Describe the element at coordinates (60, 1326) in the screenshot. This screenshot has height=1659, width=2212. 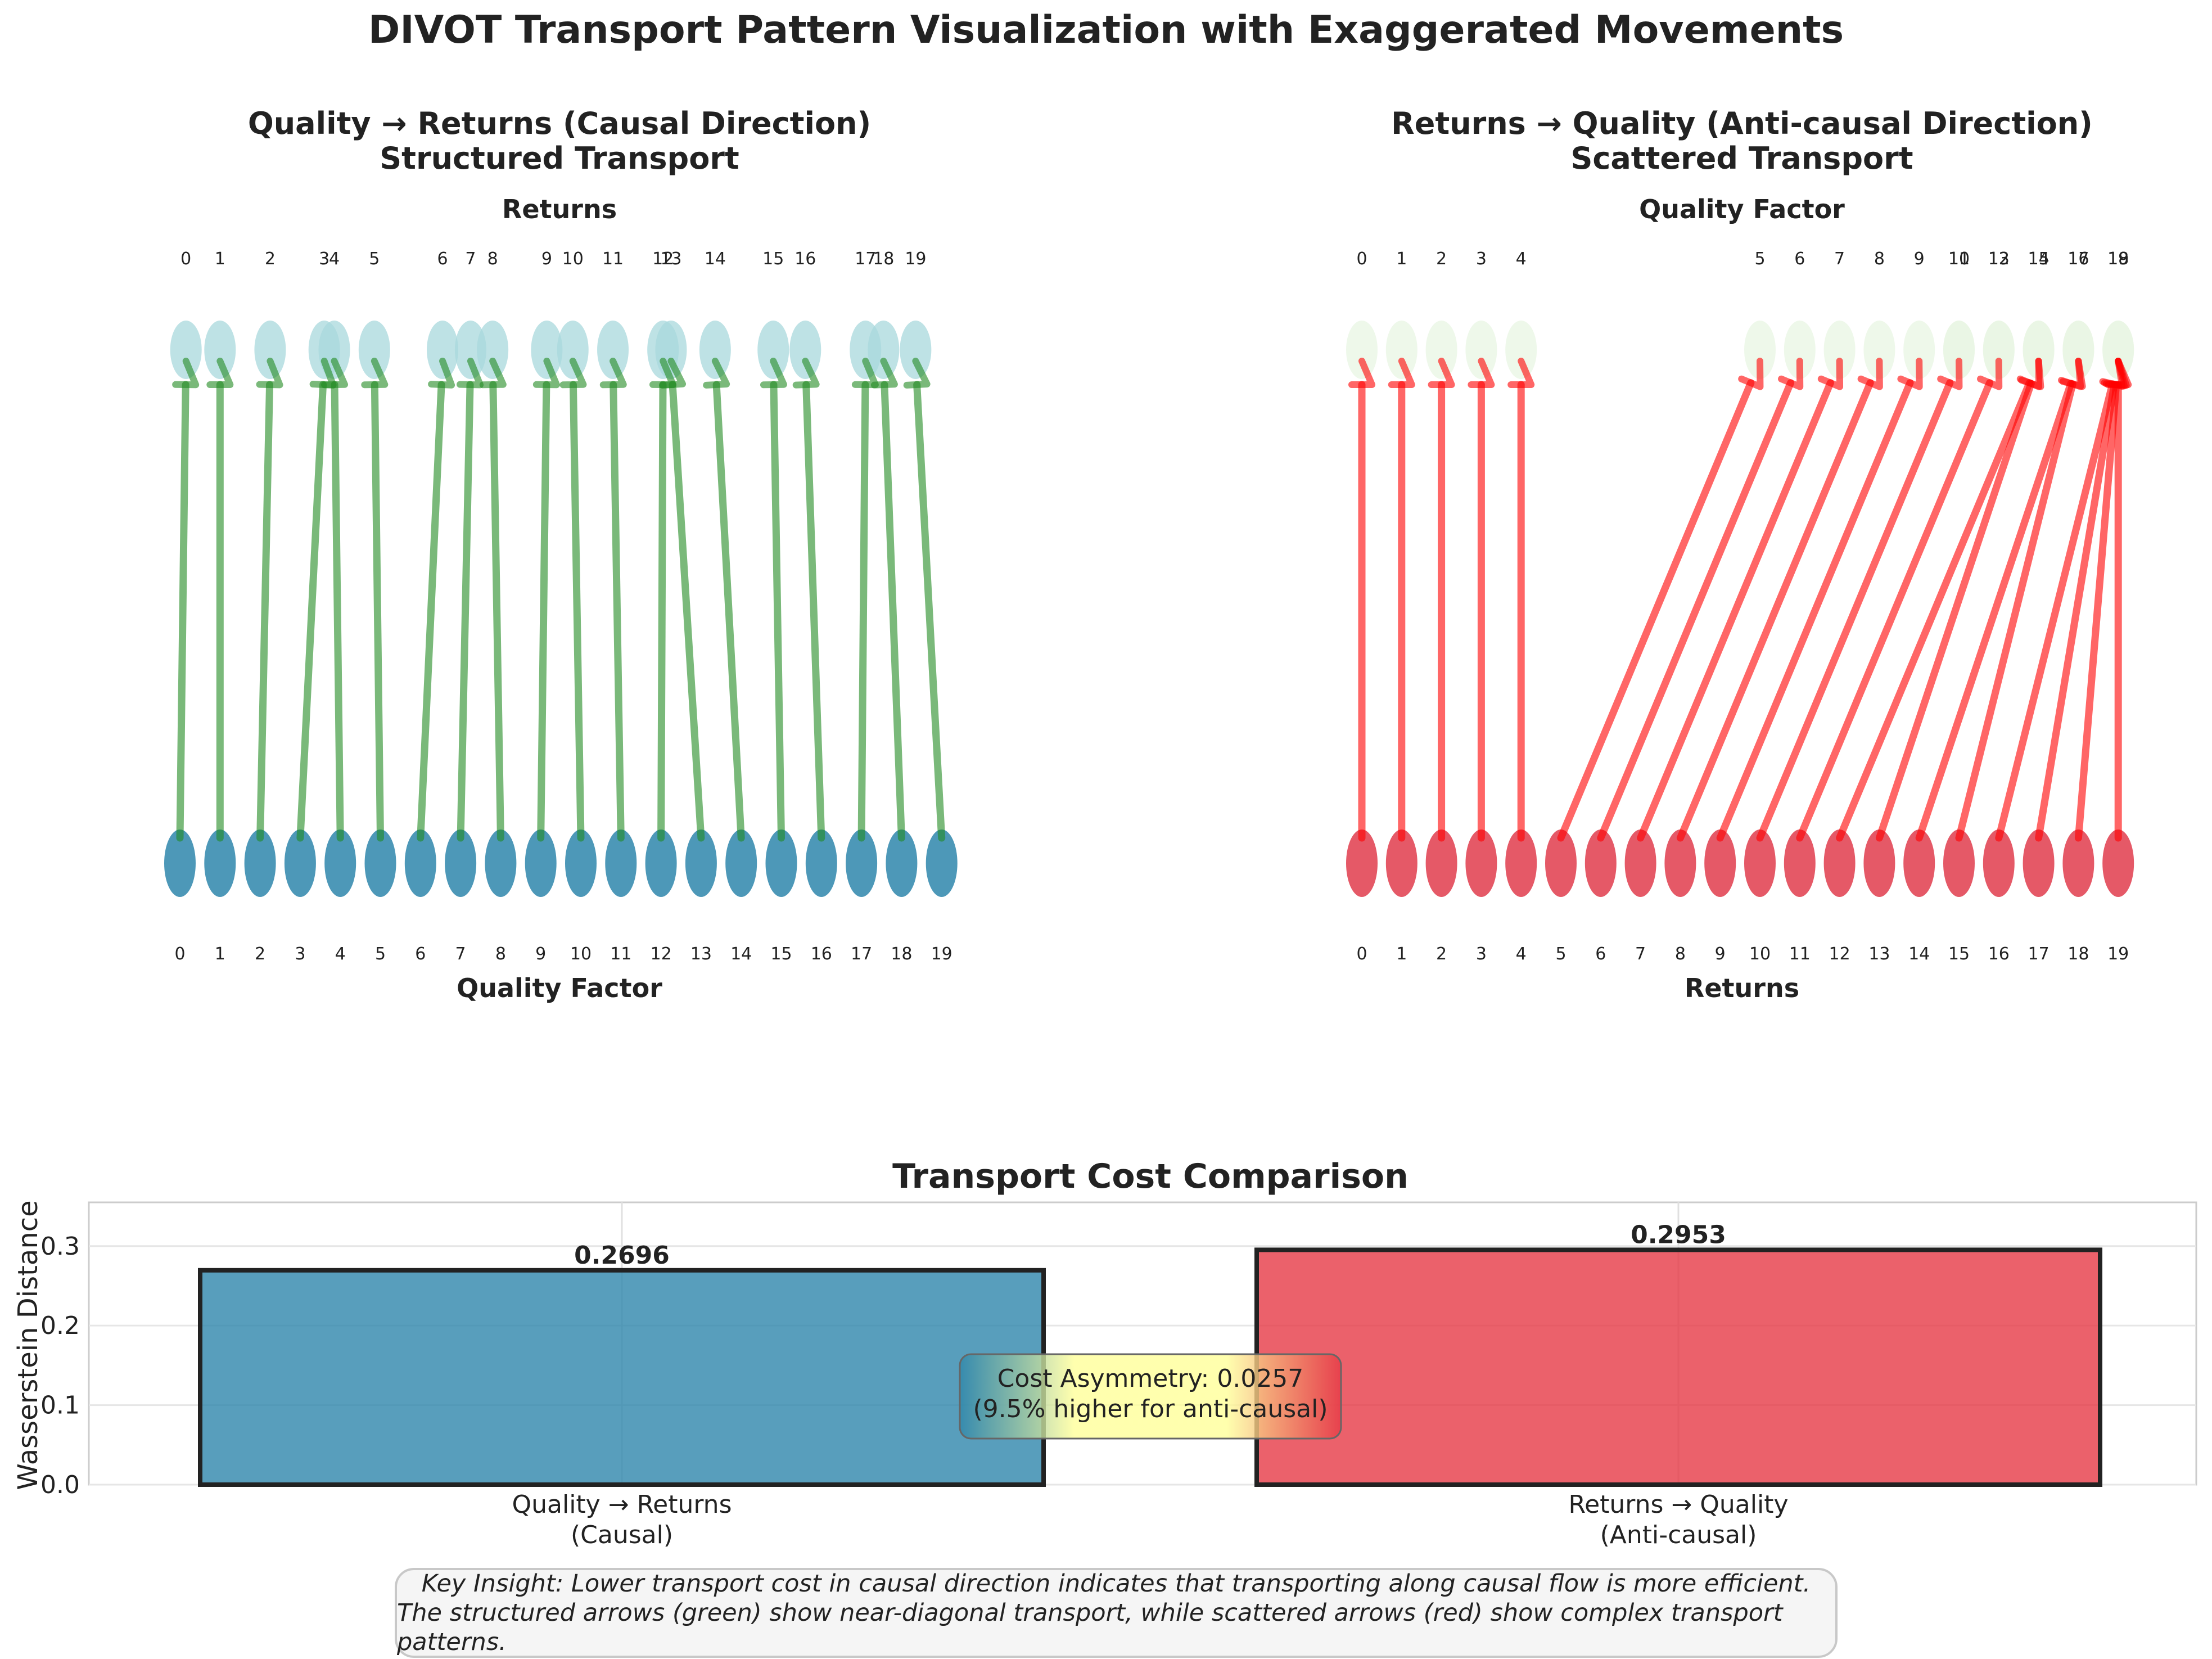
I see `y-tick-label: 0.2` at that location.